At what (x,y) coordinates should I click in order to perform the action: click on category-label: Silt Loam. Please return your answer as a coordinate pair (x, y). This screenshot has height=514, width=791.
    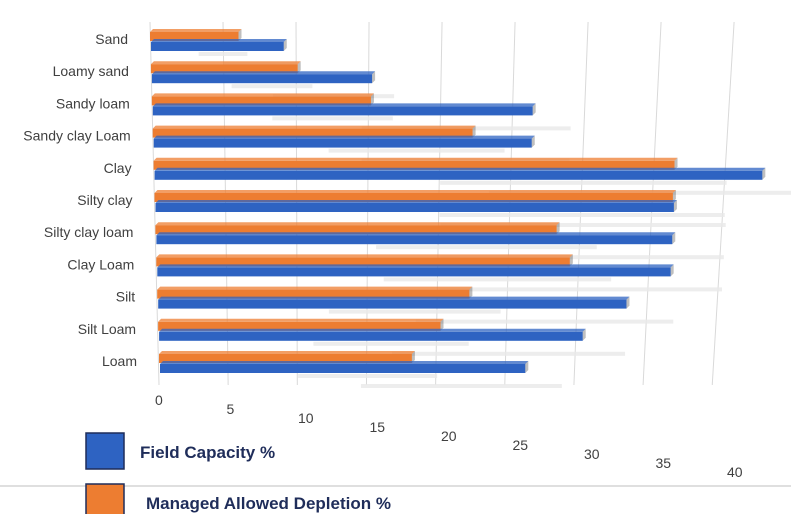
    Looking at the image, I should click on (107, 329).